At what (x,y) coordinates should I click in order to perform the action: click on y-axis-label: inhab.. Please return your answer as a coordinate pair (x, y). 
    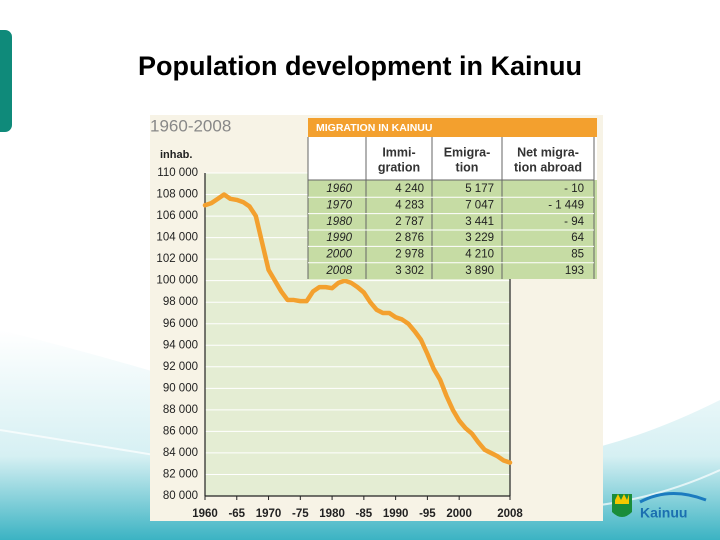
    Looking at the image, I should click on (176, 155).